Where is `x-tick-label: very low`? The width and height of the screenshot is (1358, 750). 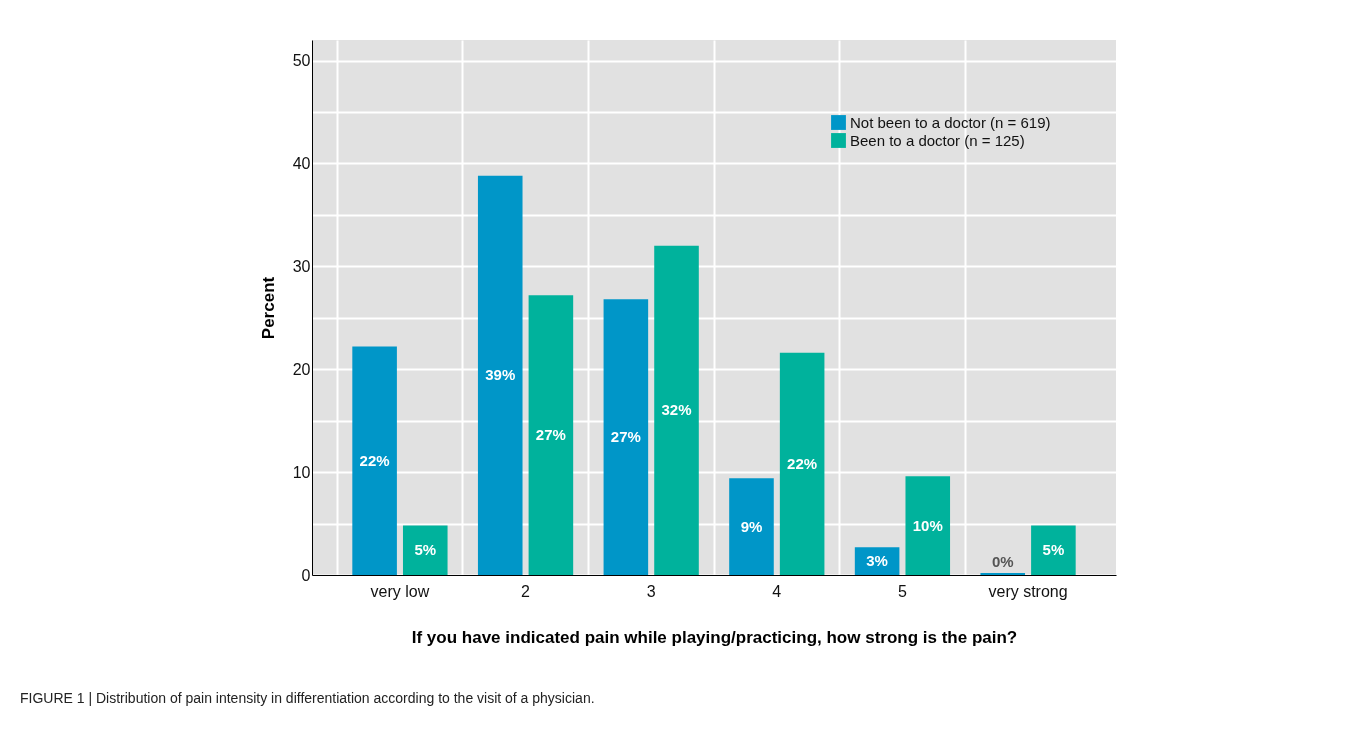 x-tick-label: very low is located at coordinates (400, 591).